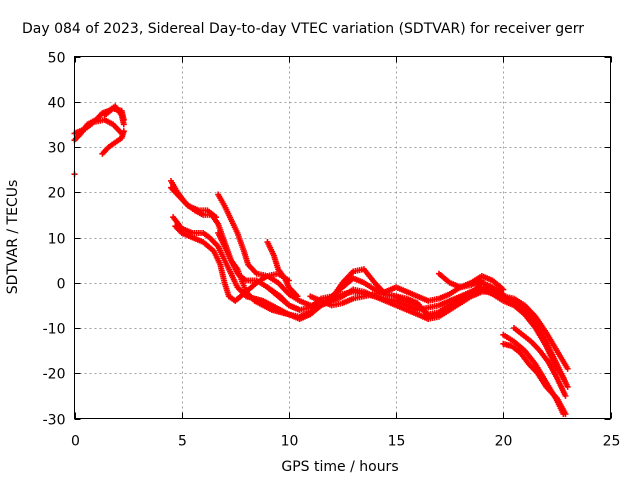  Describe the element at coordinates (182, 442) in the screenshot. I see `x-tick-label: 5` at that location.